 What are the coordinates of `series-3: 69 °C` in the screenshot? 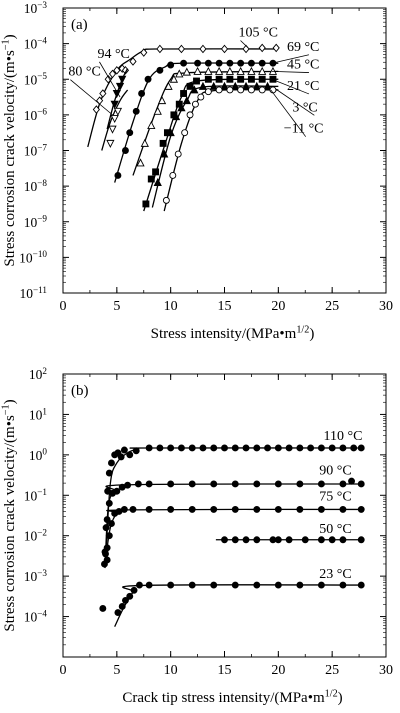 It's located at (216, 111).